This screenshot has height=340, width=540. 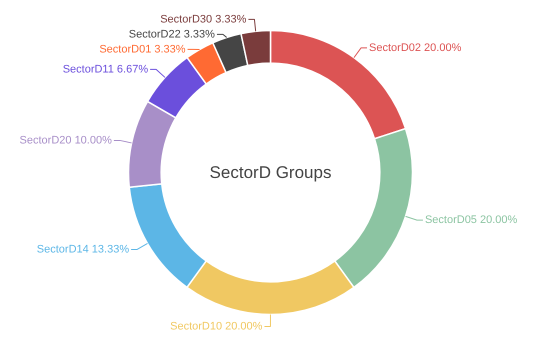 What do you see at coordinates (66, 140) in the screenshot?
I see `slice-label: SectorD20 10.00%` at bounding box center [66, 140].